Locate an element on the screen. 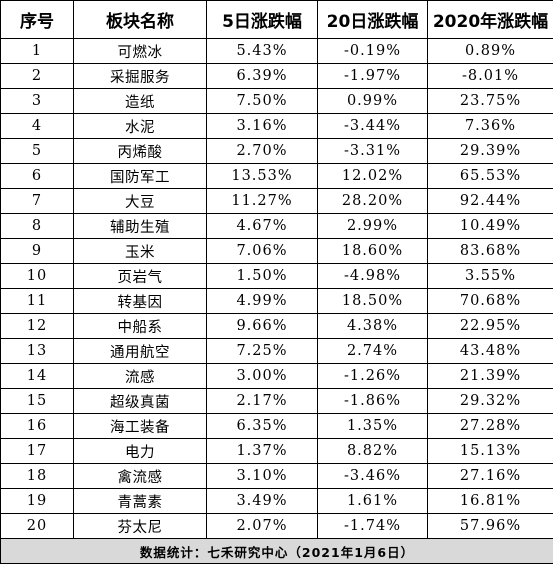  index-cell: 4 is located at coordinates (37, 126).